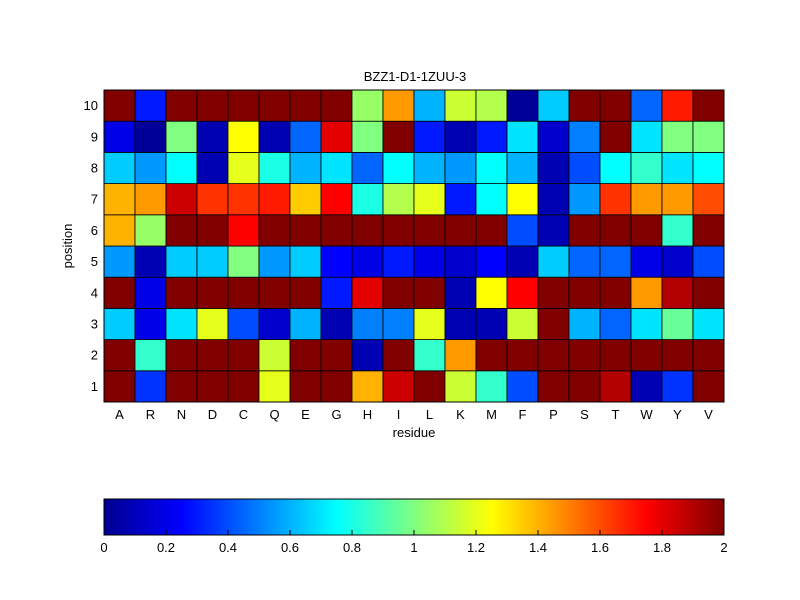  I want to click on x-tick-label: Q, so click(274, 414).